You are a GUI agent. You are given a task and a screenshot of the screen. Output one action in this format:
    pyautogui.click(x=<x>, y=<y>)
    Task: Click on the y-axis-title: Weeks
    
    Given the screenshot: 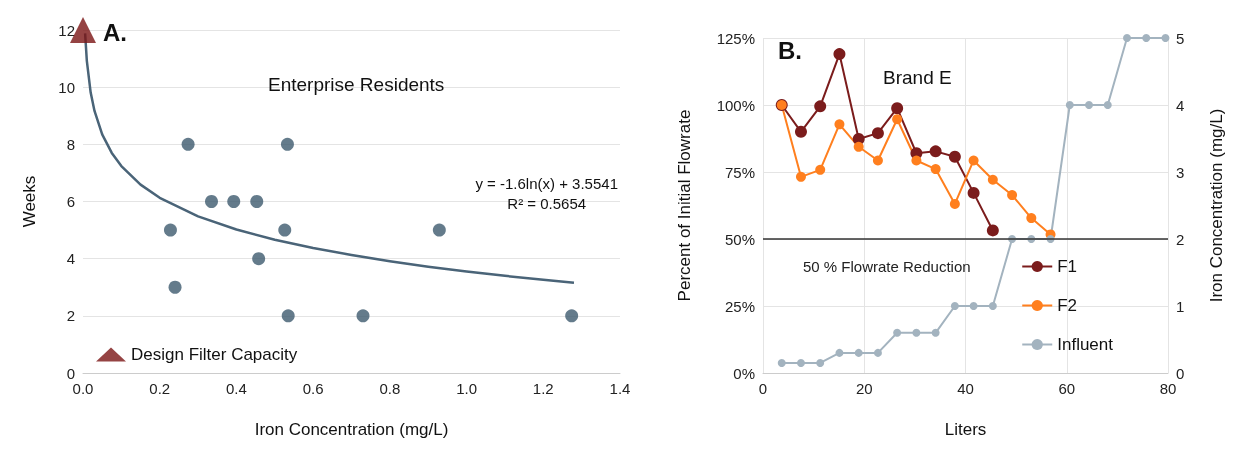 What is the action you would take?
    pyautogui.click(x=29, y=201)
    